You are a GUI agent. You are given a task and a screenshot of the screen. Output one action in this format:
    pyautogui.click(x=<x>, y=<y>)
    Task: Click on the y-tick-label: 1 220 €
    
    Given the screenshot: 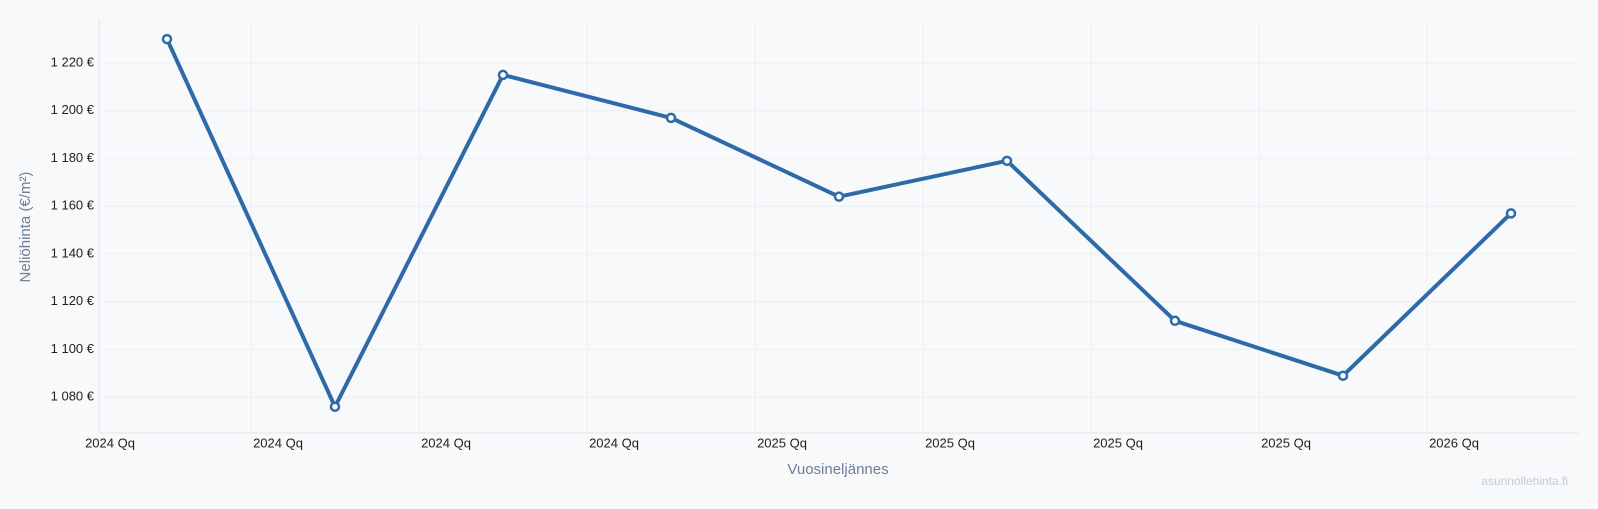 What is the action you would take?
    pyautogui.click(x=73, y=61)
    